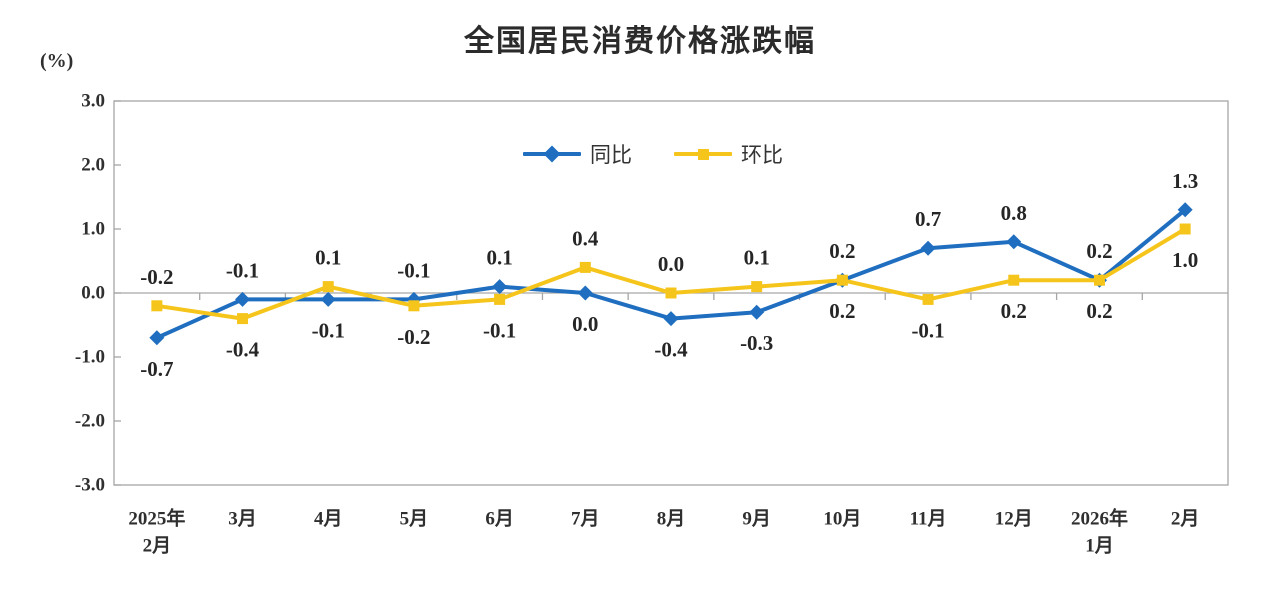 The height and width of the screenshot is (613, 1280). What do you see at coordinates (90, 357) in the screenshot?
I see `y-tick-label: -1.0` at bounding box center [90, 357].